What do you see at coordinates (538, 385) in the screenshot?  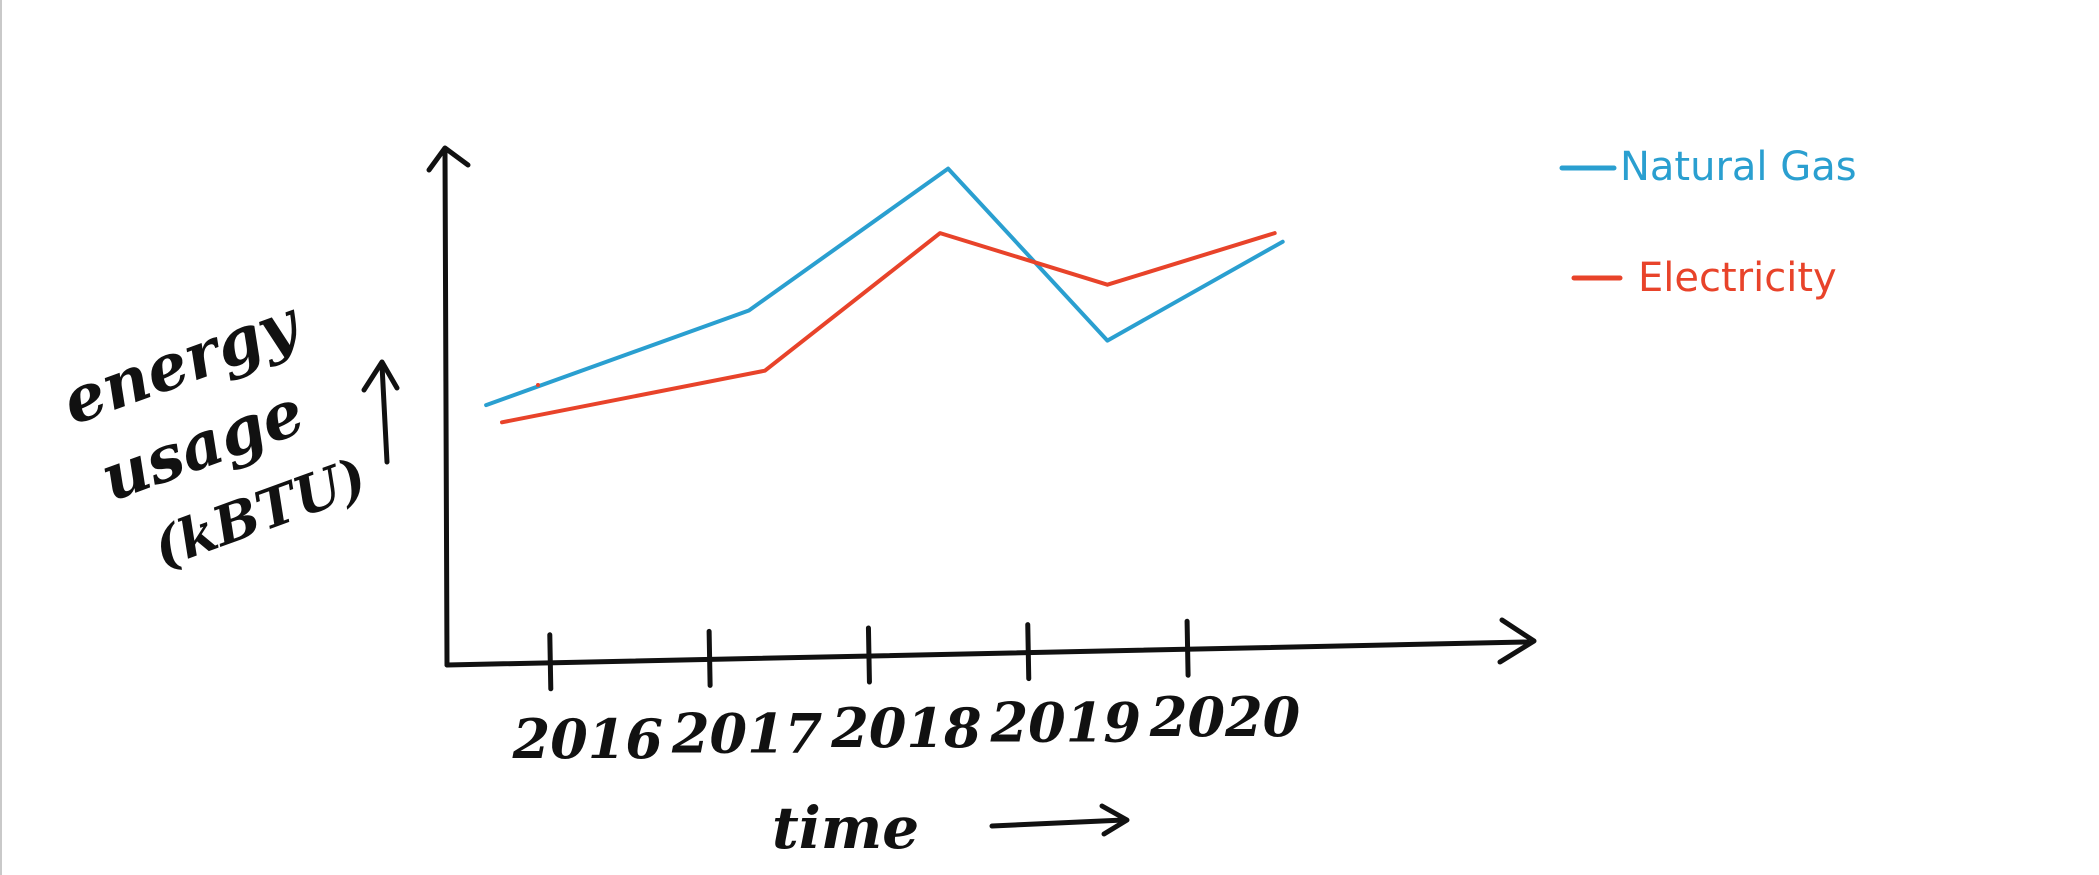 I see `stray-dot` at bounding box center [538, 385].